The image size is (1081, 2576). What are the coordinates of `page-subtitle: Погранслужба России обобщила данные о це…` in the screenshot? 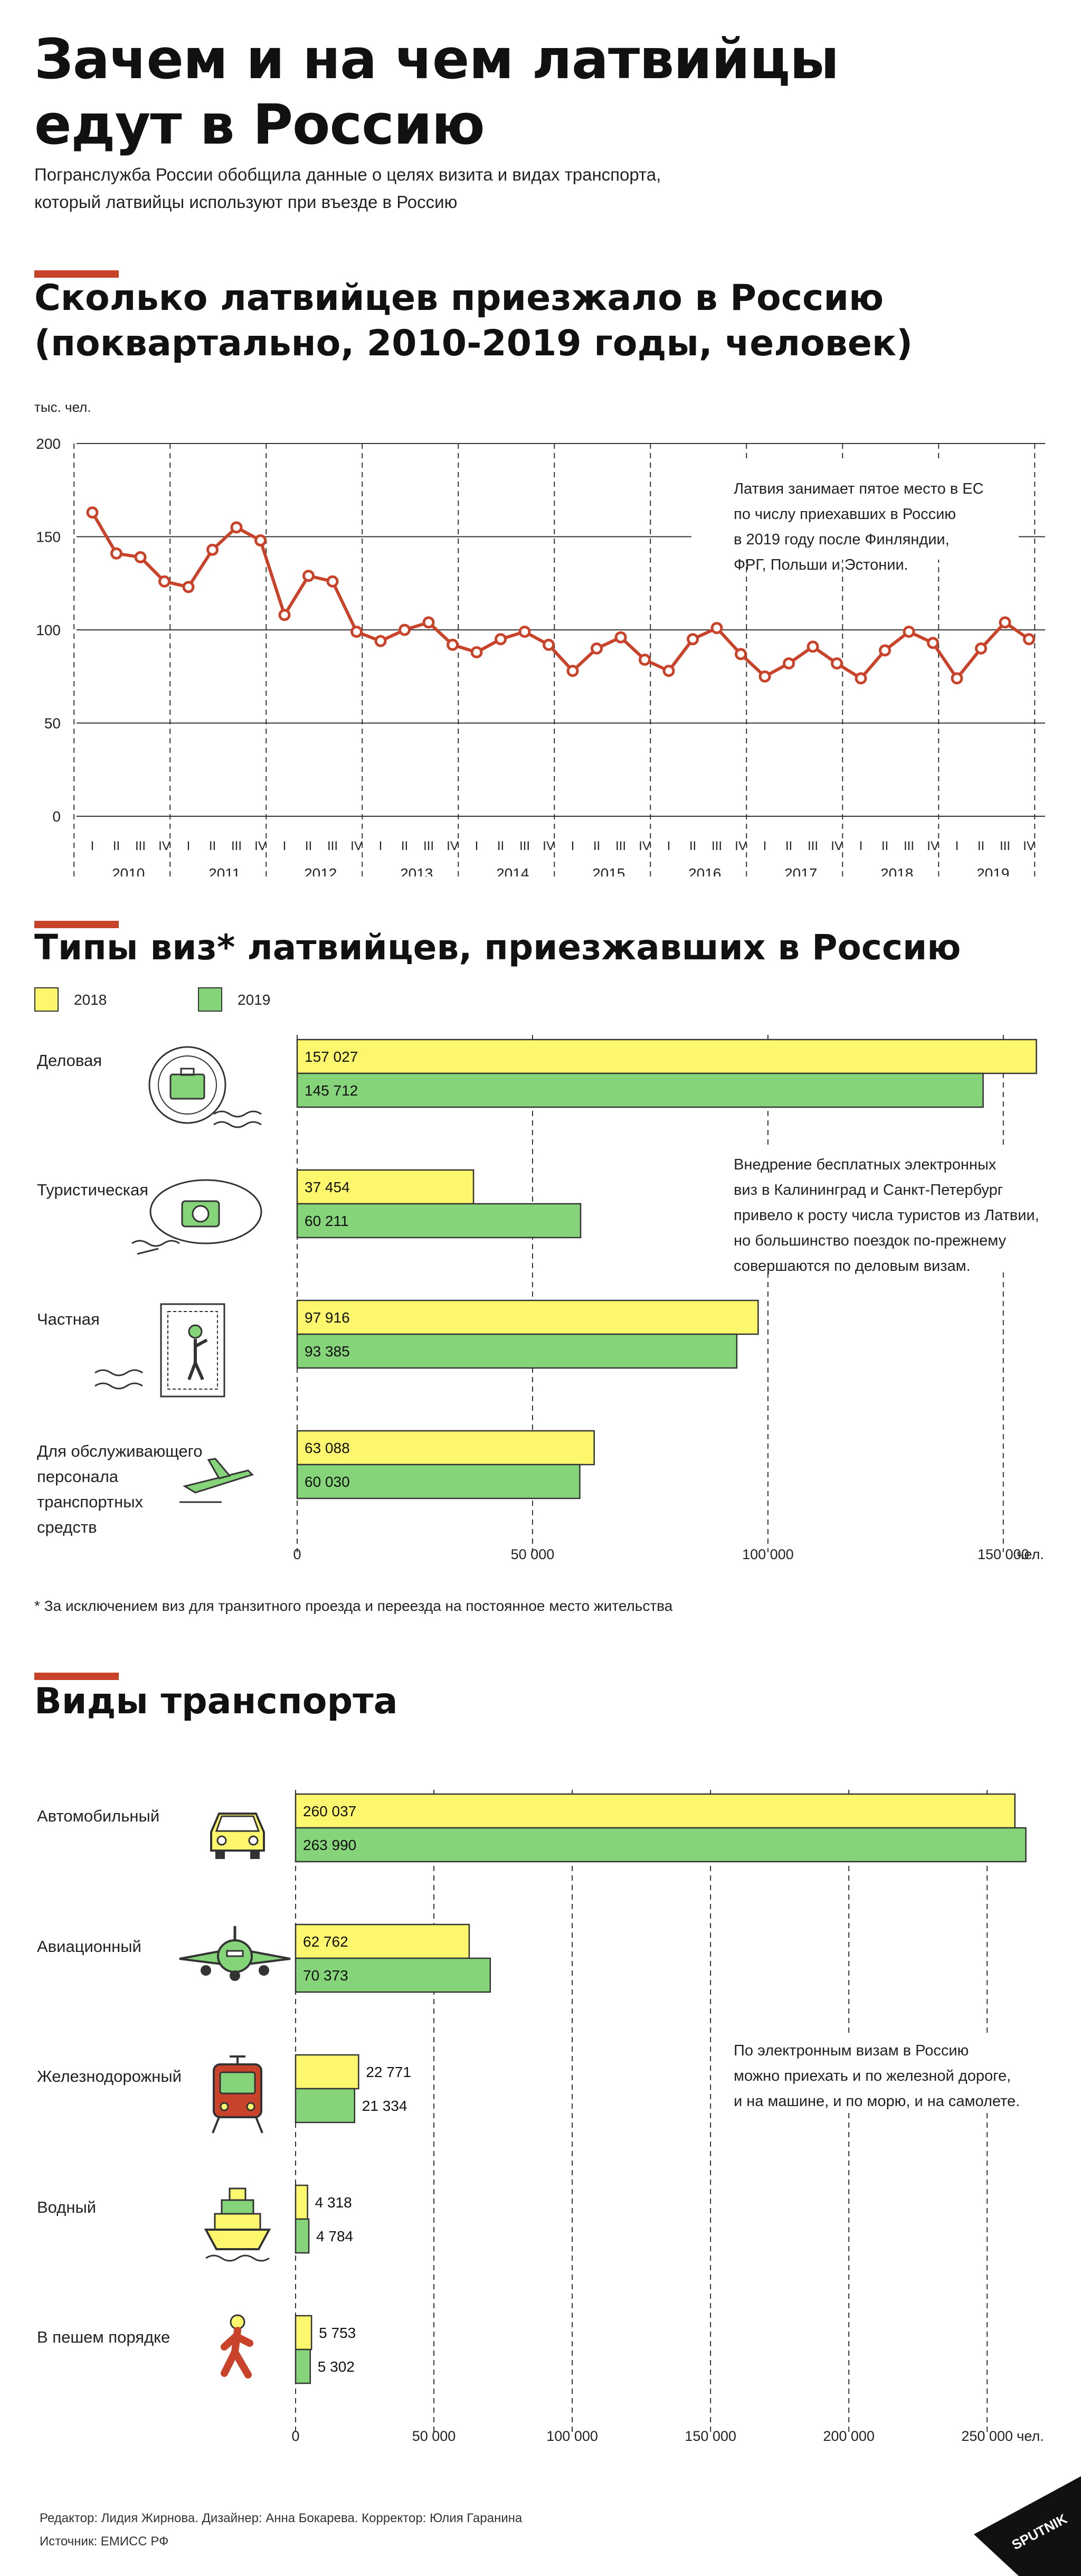 It's located at (457, 188).